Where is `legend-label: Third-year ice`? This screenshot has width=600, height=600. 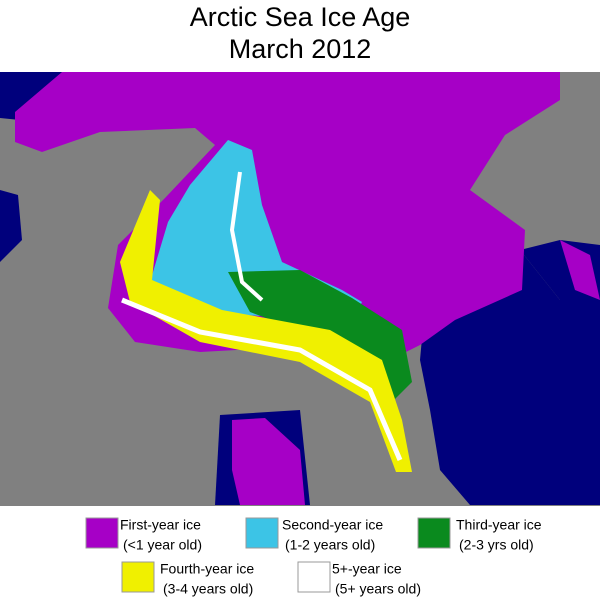 legend-label: Third-year ice is located at coordinates (499, 525).